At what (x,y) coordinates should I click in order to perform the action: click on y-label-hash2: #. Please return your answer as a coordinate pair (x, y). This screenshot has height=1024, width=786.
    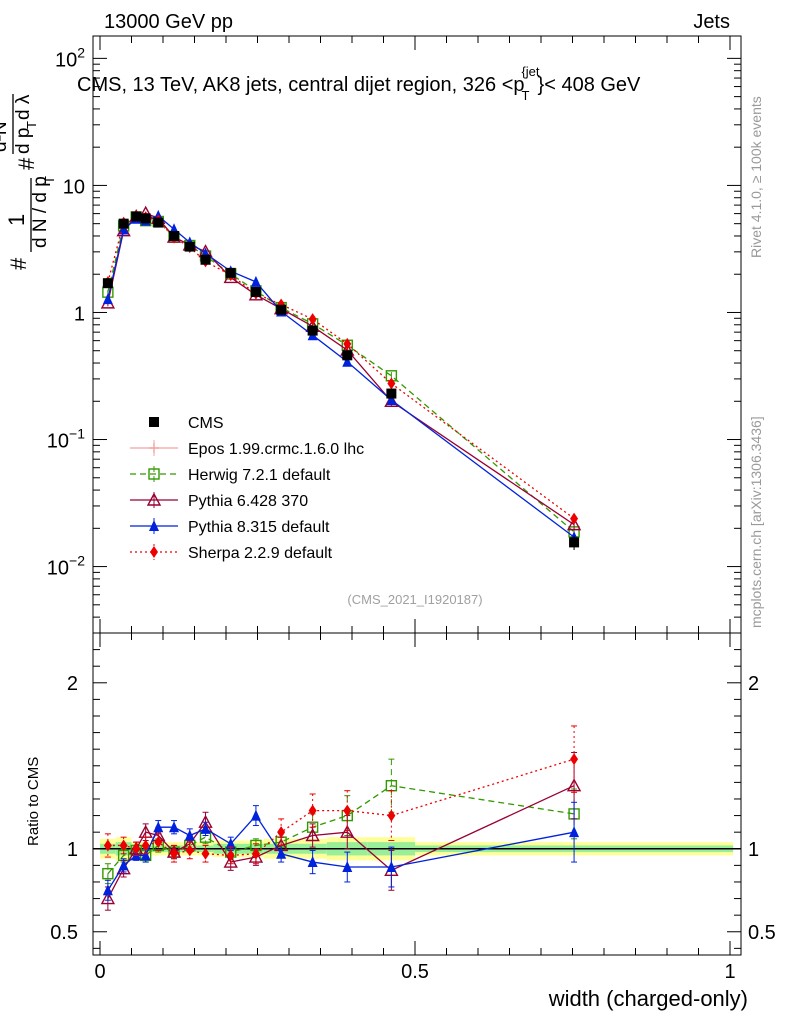
    Looking at the image, I should click on (26, 163).